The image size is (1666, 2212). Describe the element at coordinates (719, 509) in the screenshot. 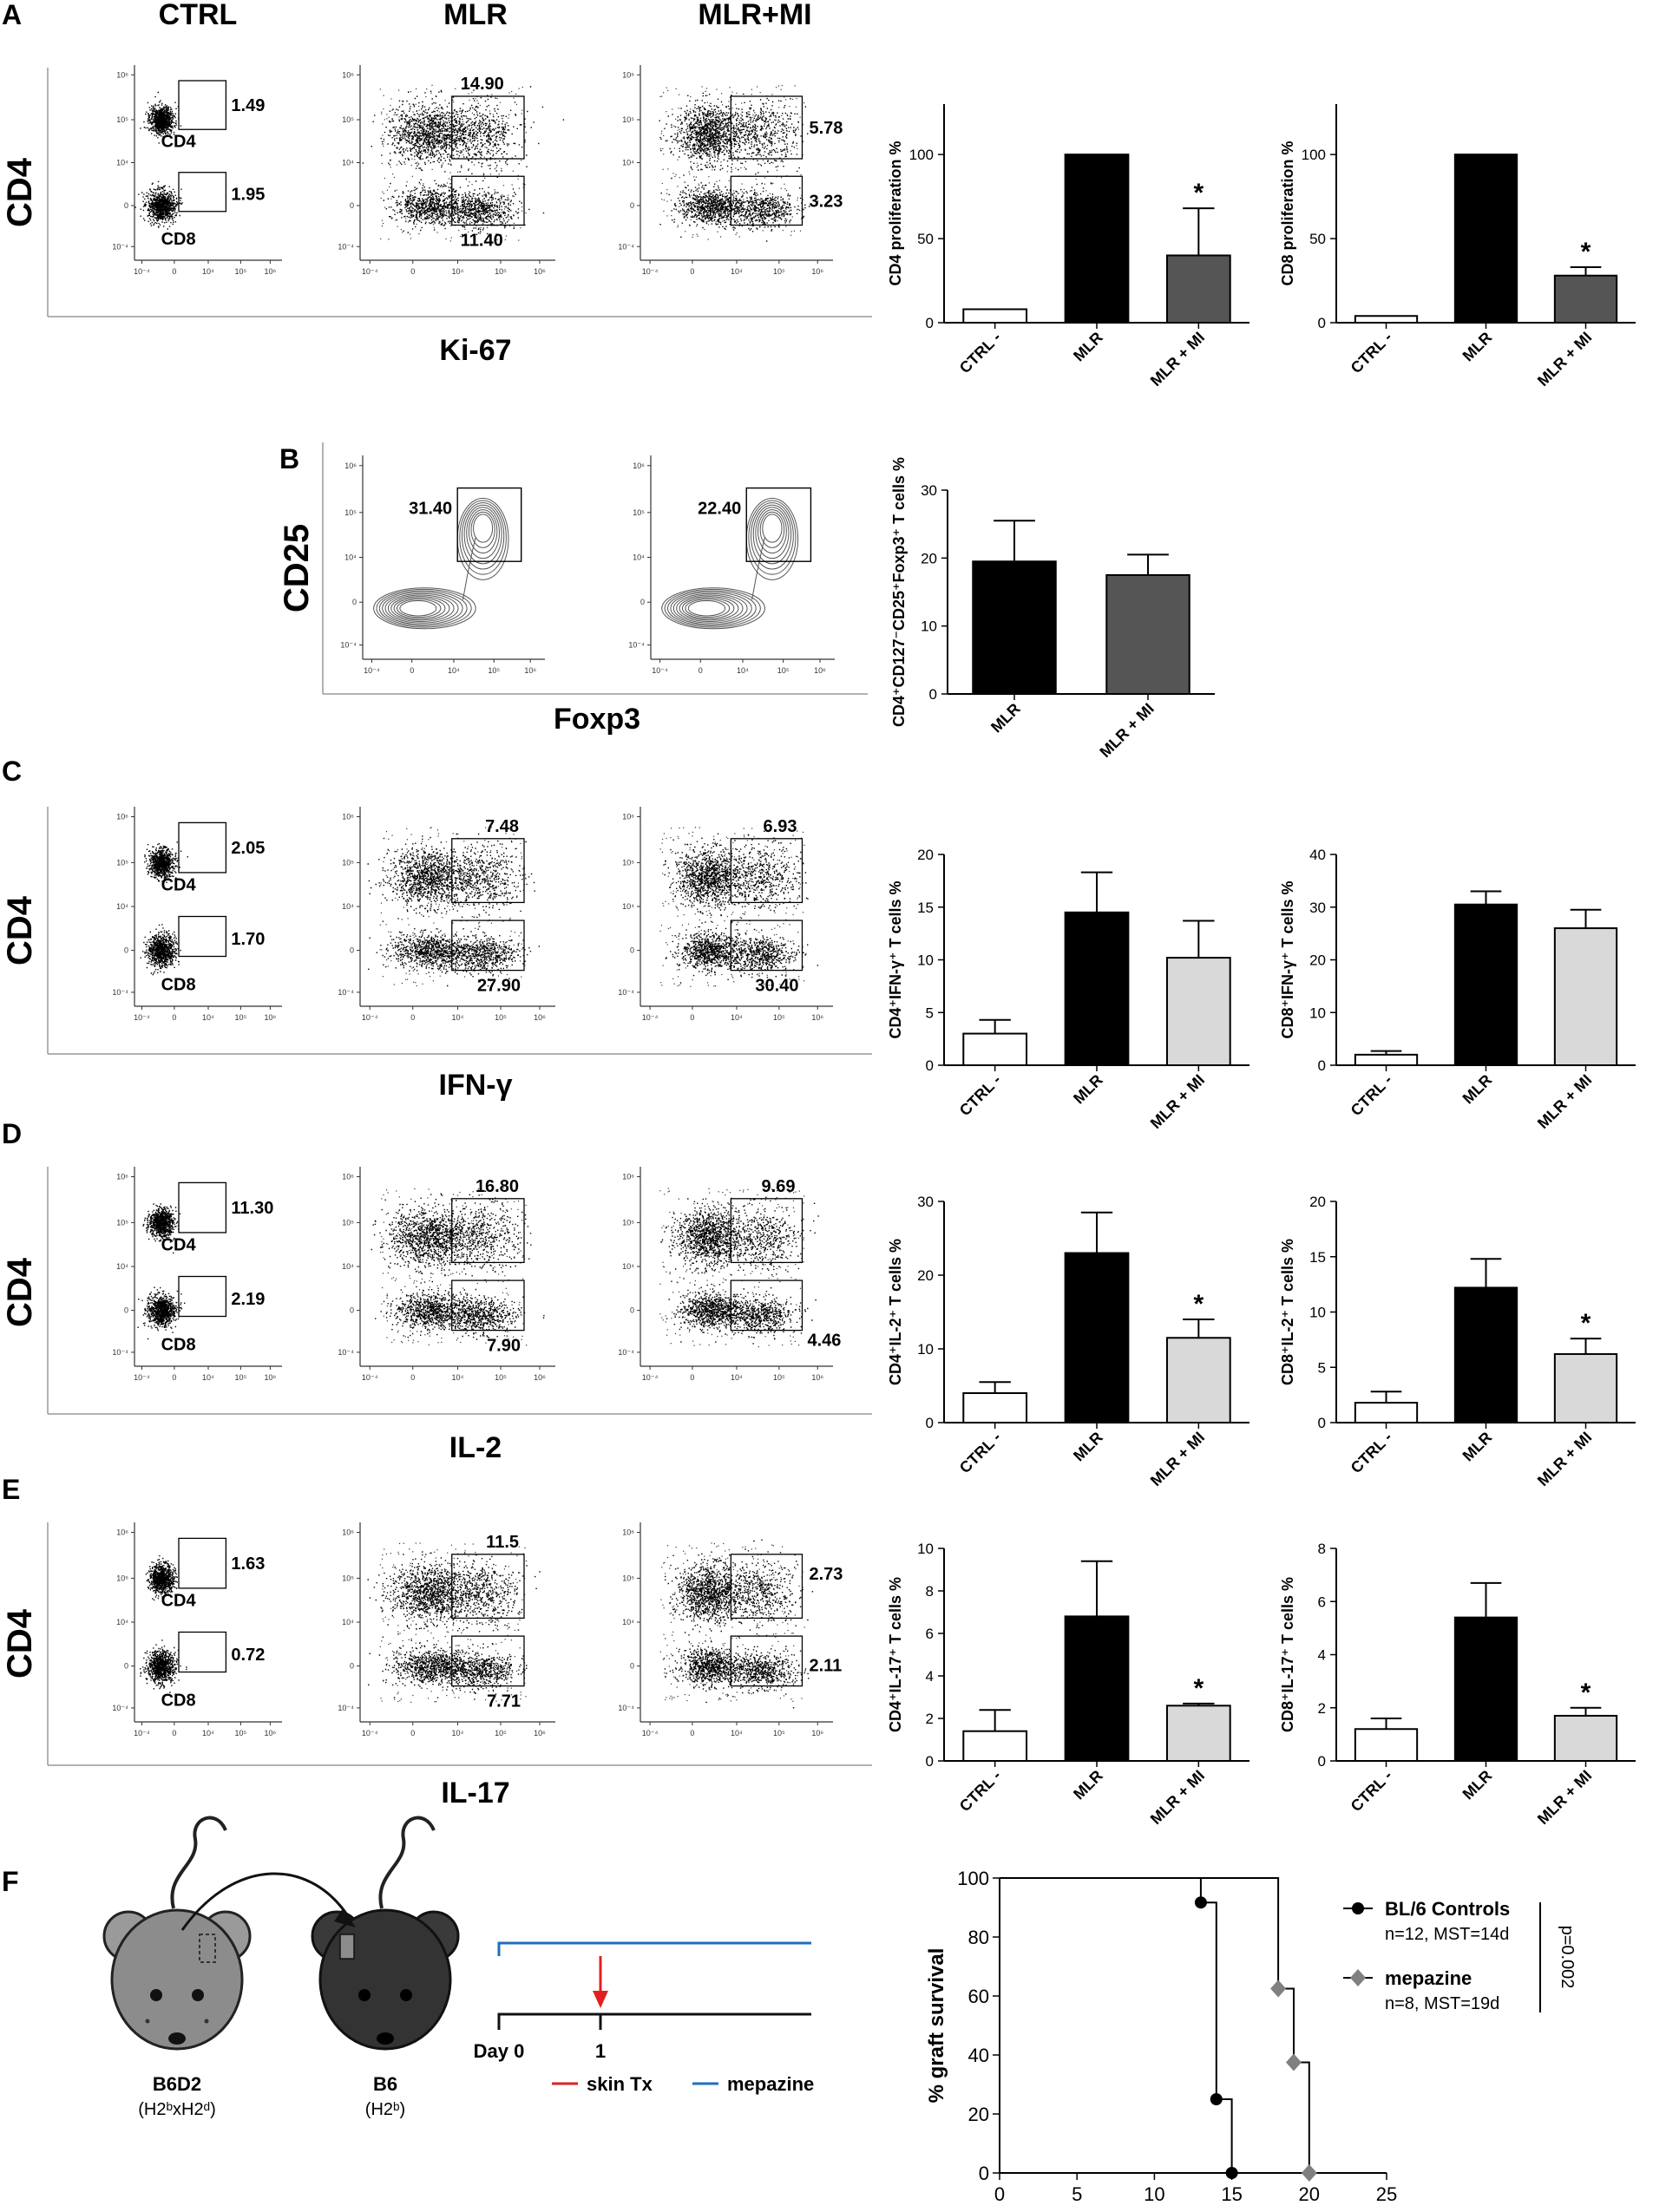

I see `gate-value: 22.40` at that location.